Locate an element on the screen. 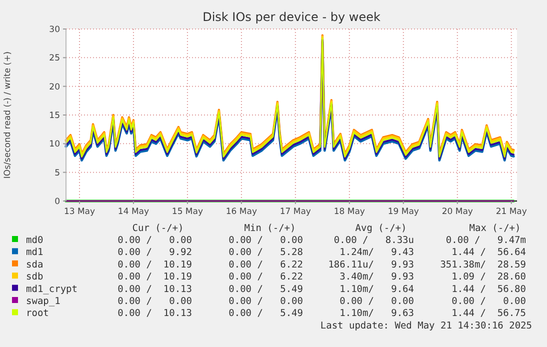 The image size is (547, 347). legend-label: md1_crypt is located at coordinates (52, 289).